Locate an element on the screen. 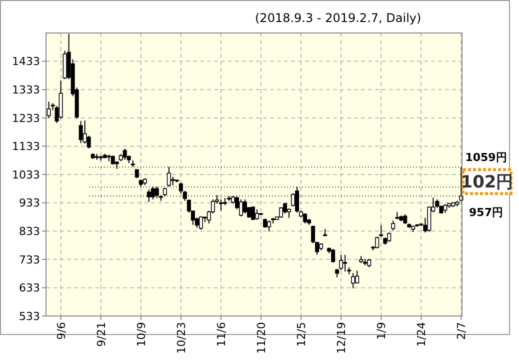 Image resolution: width=519 pixels, height=364 pixels. x-tick-label: 9/6 is located at coordinates (61, 331).